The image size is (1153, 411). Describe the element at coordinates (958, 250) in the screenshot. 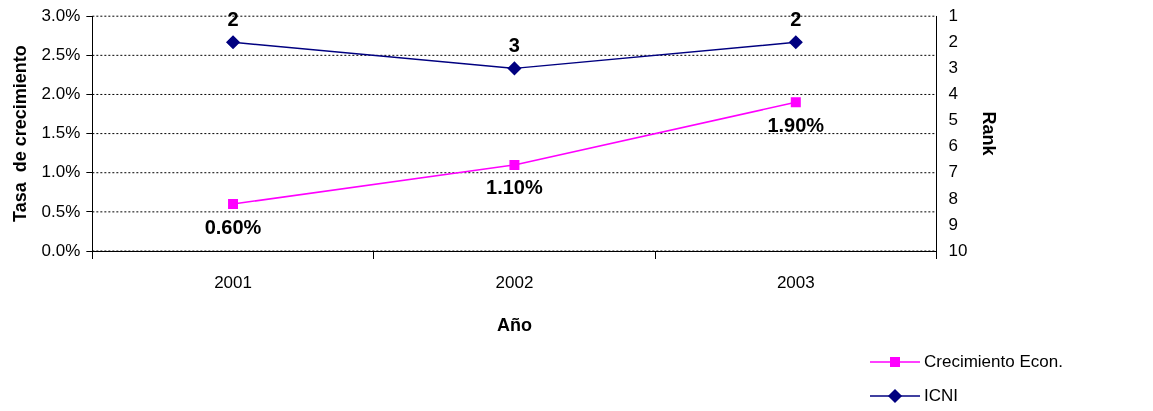

I see `y2-tick-label: 10` at that location.